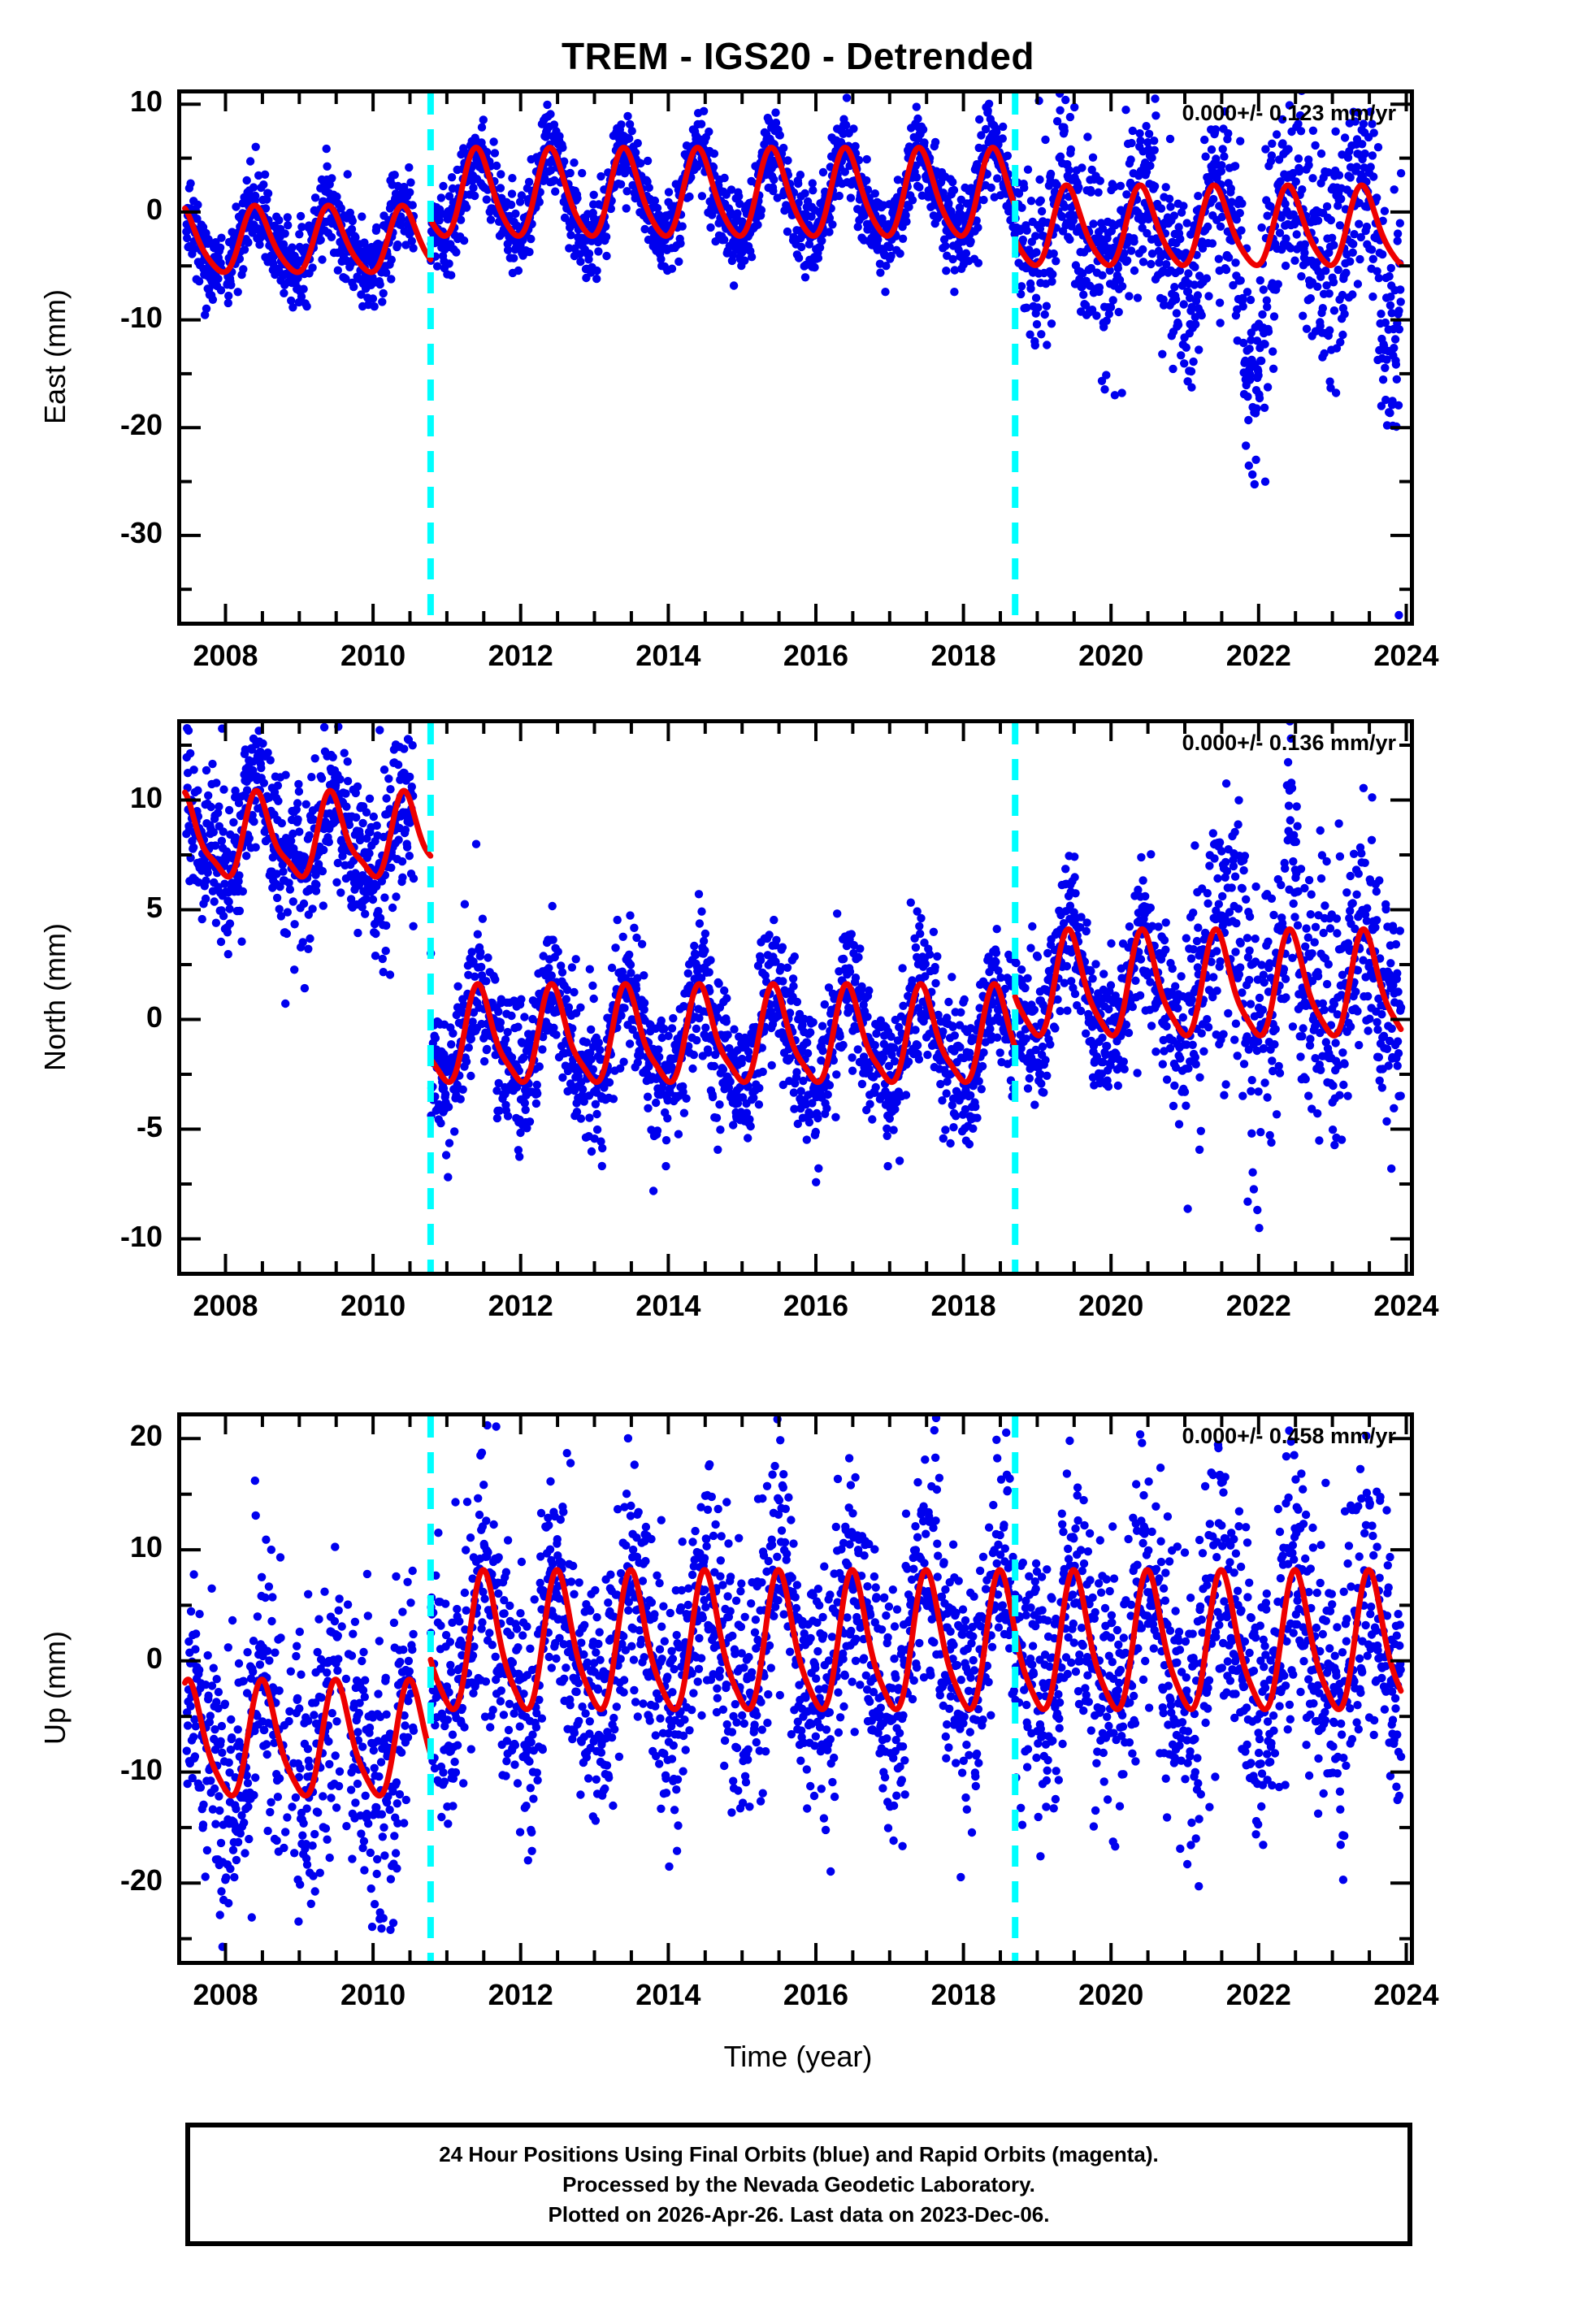 This screenshot has height=2303, width=1596. Describe the element at coordinates (520, 1994) in the screenshot. I see `x-tick-label-up-2: 2012` at that location.